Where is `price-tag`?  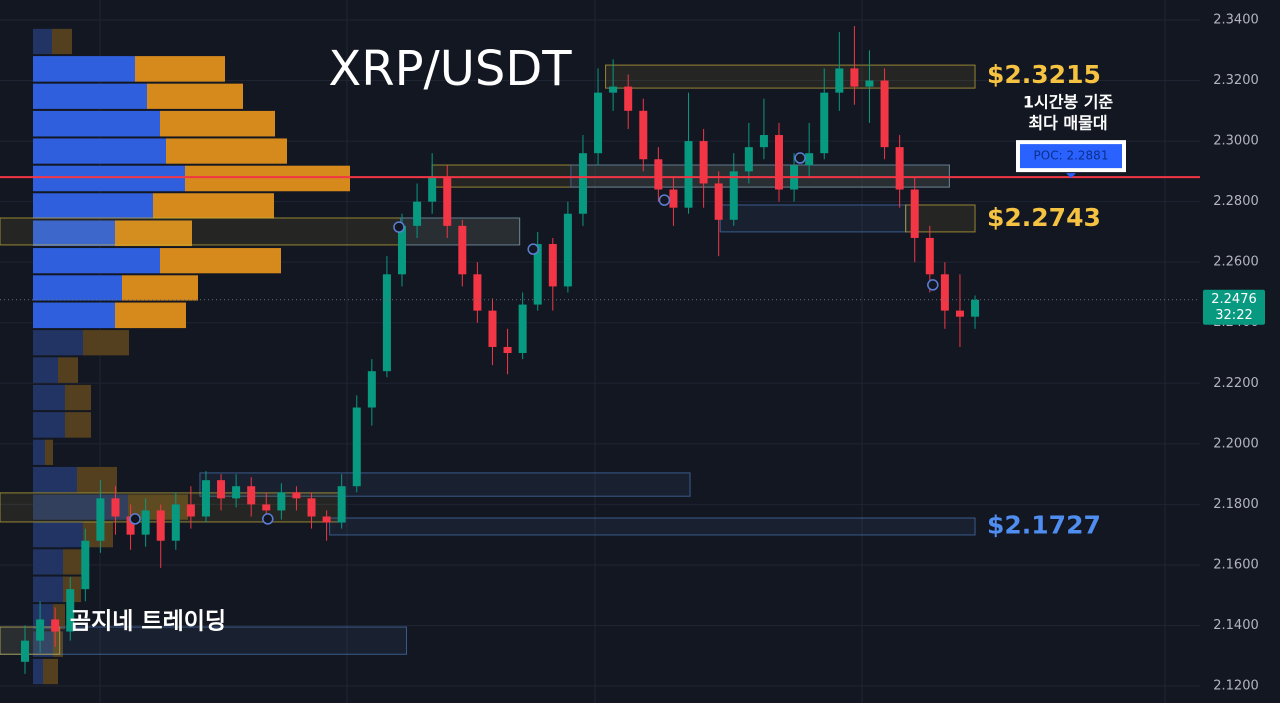
price-tag is located at coordinates (1234, 307).